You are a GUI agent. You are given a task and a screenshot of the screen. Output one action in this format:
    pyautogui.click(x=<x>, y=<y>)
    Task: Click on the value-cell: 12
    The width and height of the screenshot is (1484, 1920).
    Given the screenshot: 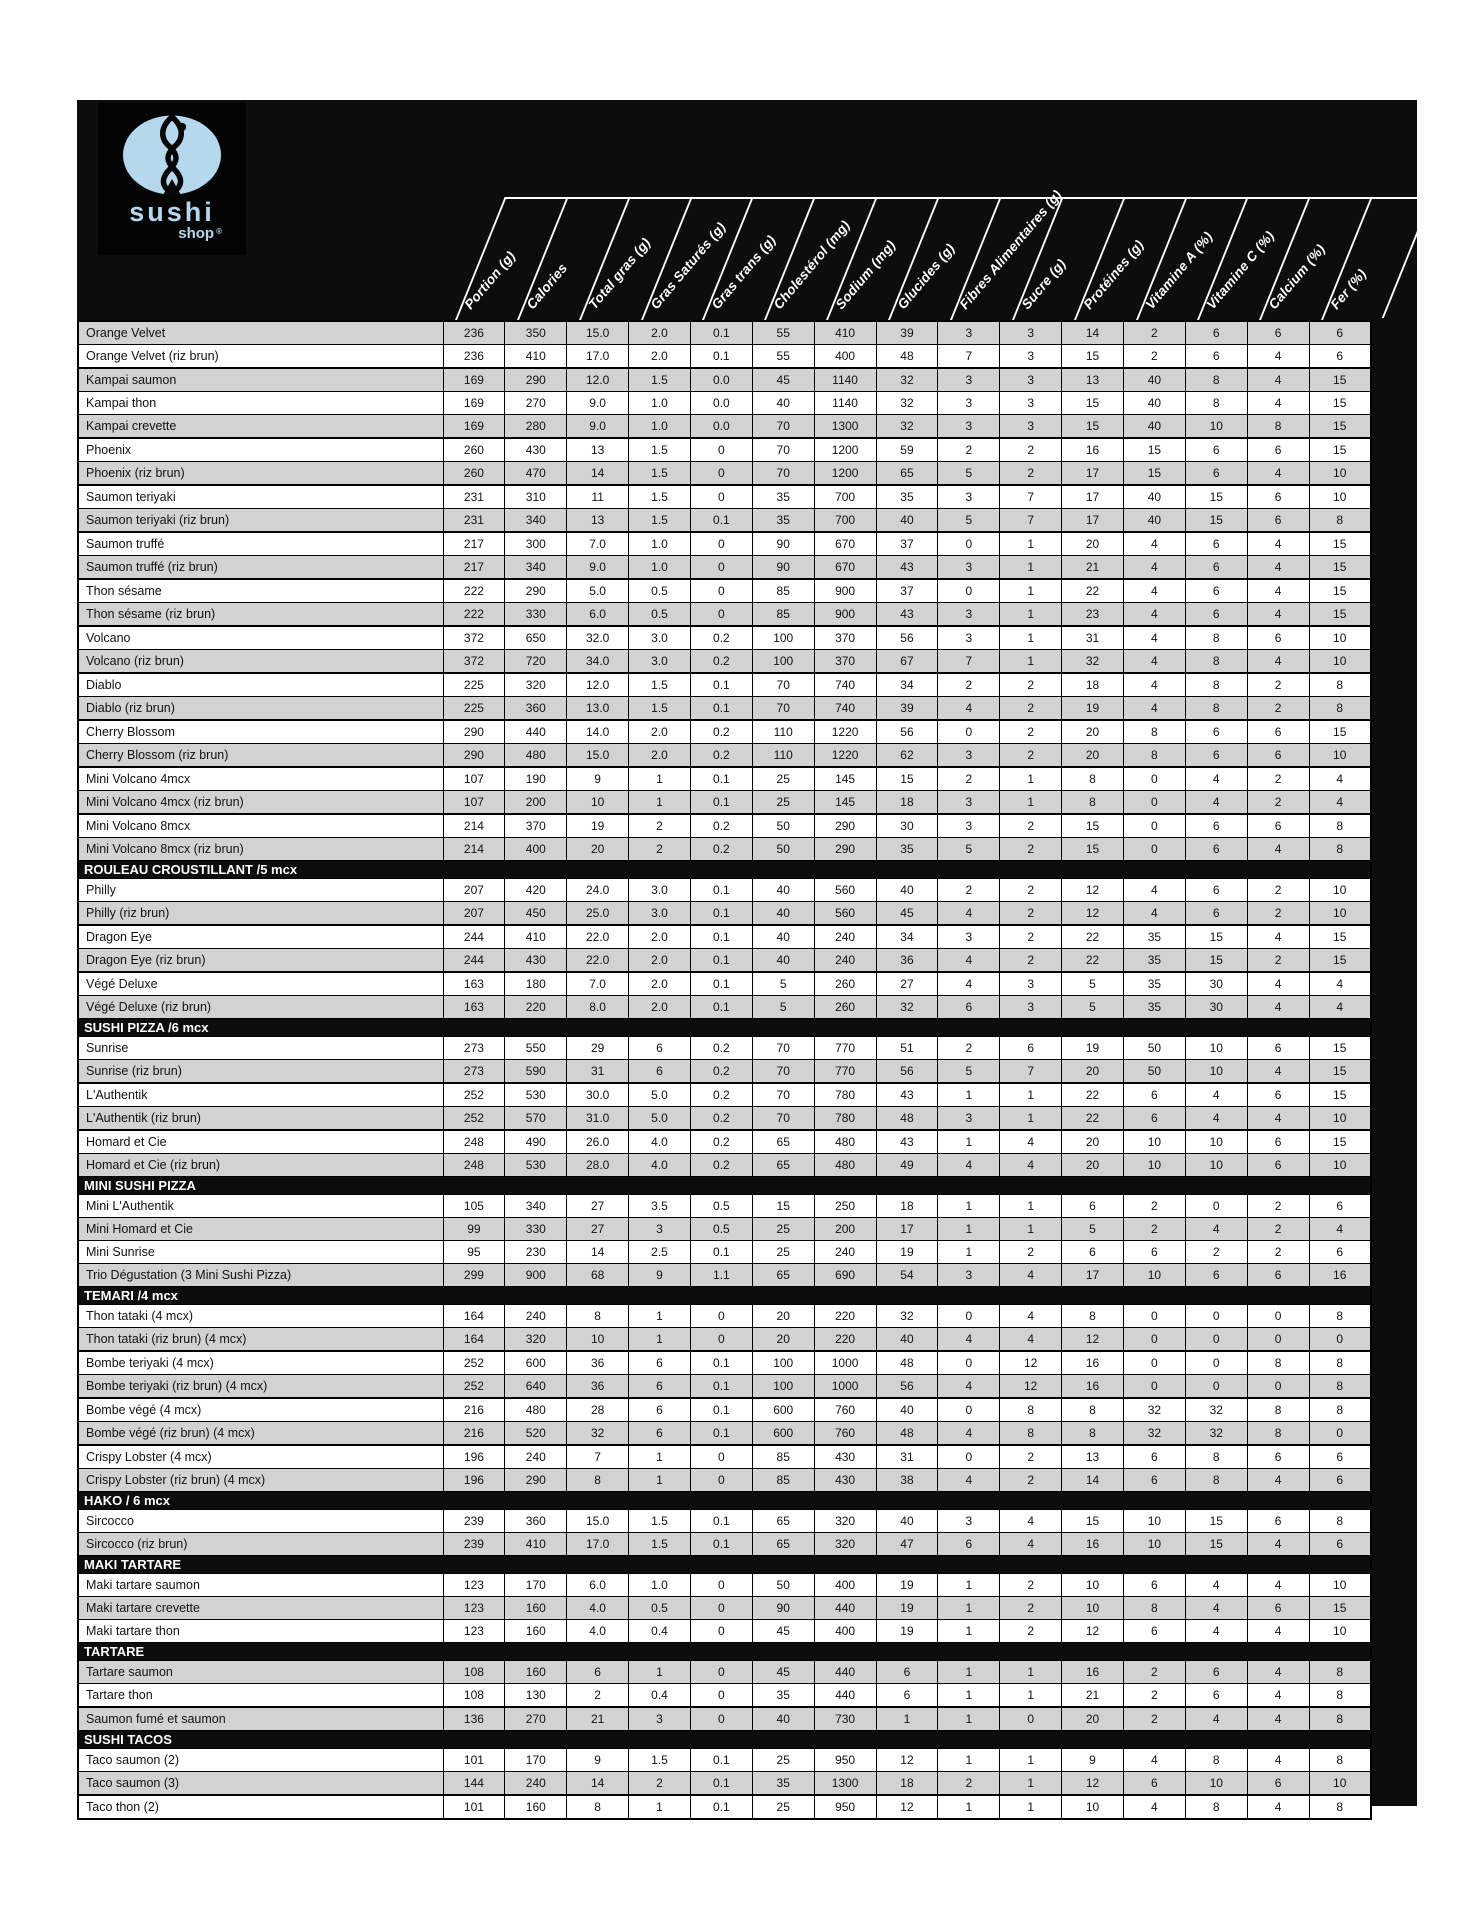 What is the action you would take?
    pyautogui.click(x=1092, y=1783)
    